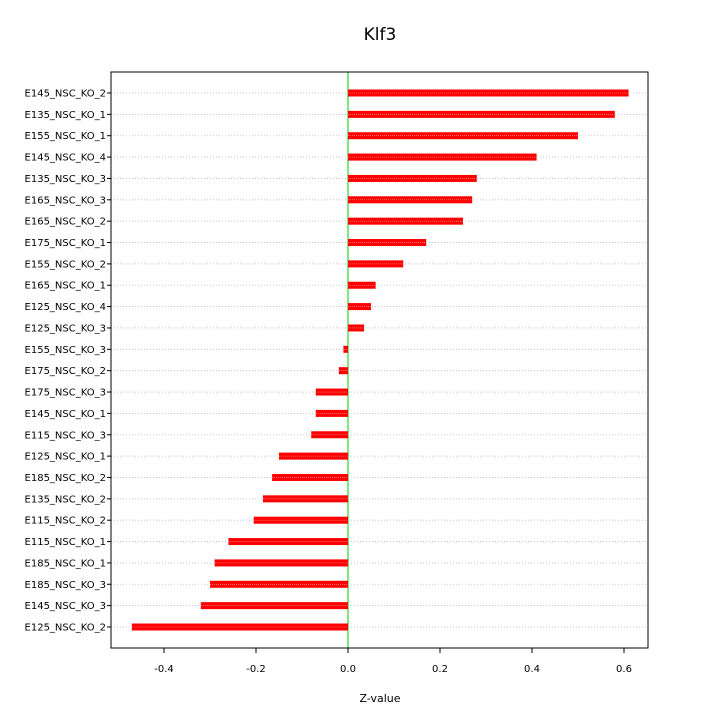 This screenshot has height=720, width=720. I want to click on category-label: E125_NSC_KO_1, so click(65, 457).